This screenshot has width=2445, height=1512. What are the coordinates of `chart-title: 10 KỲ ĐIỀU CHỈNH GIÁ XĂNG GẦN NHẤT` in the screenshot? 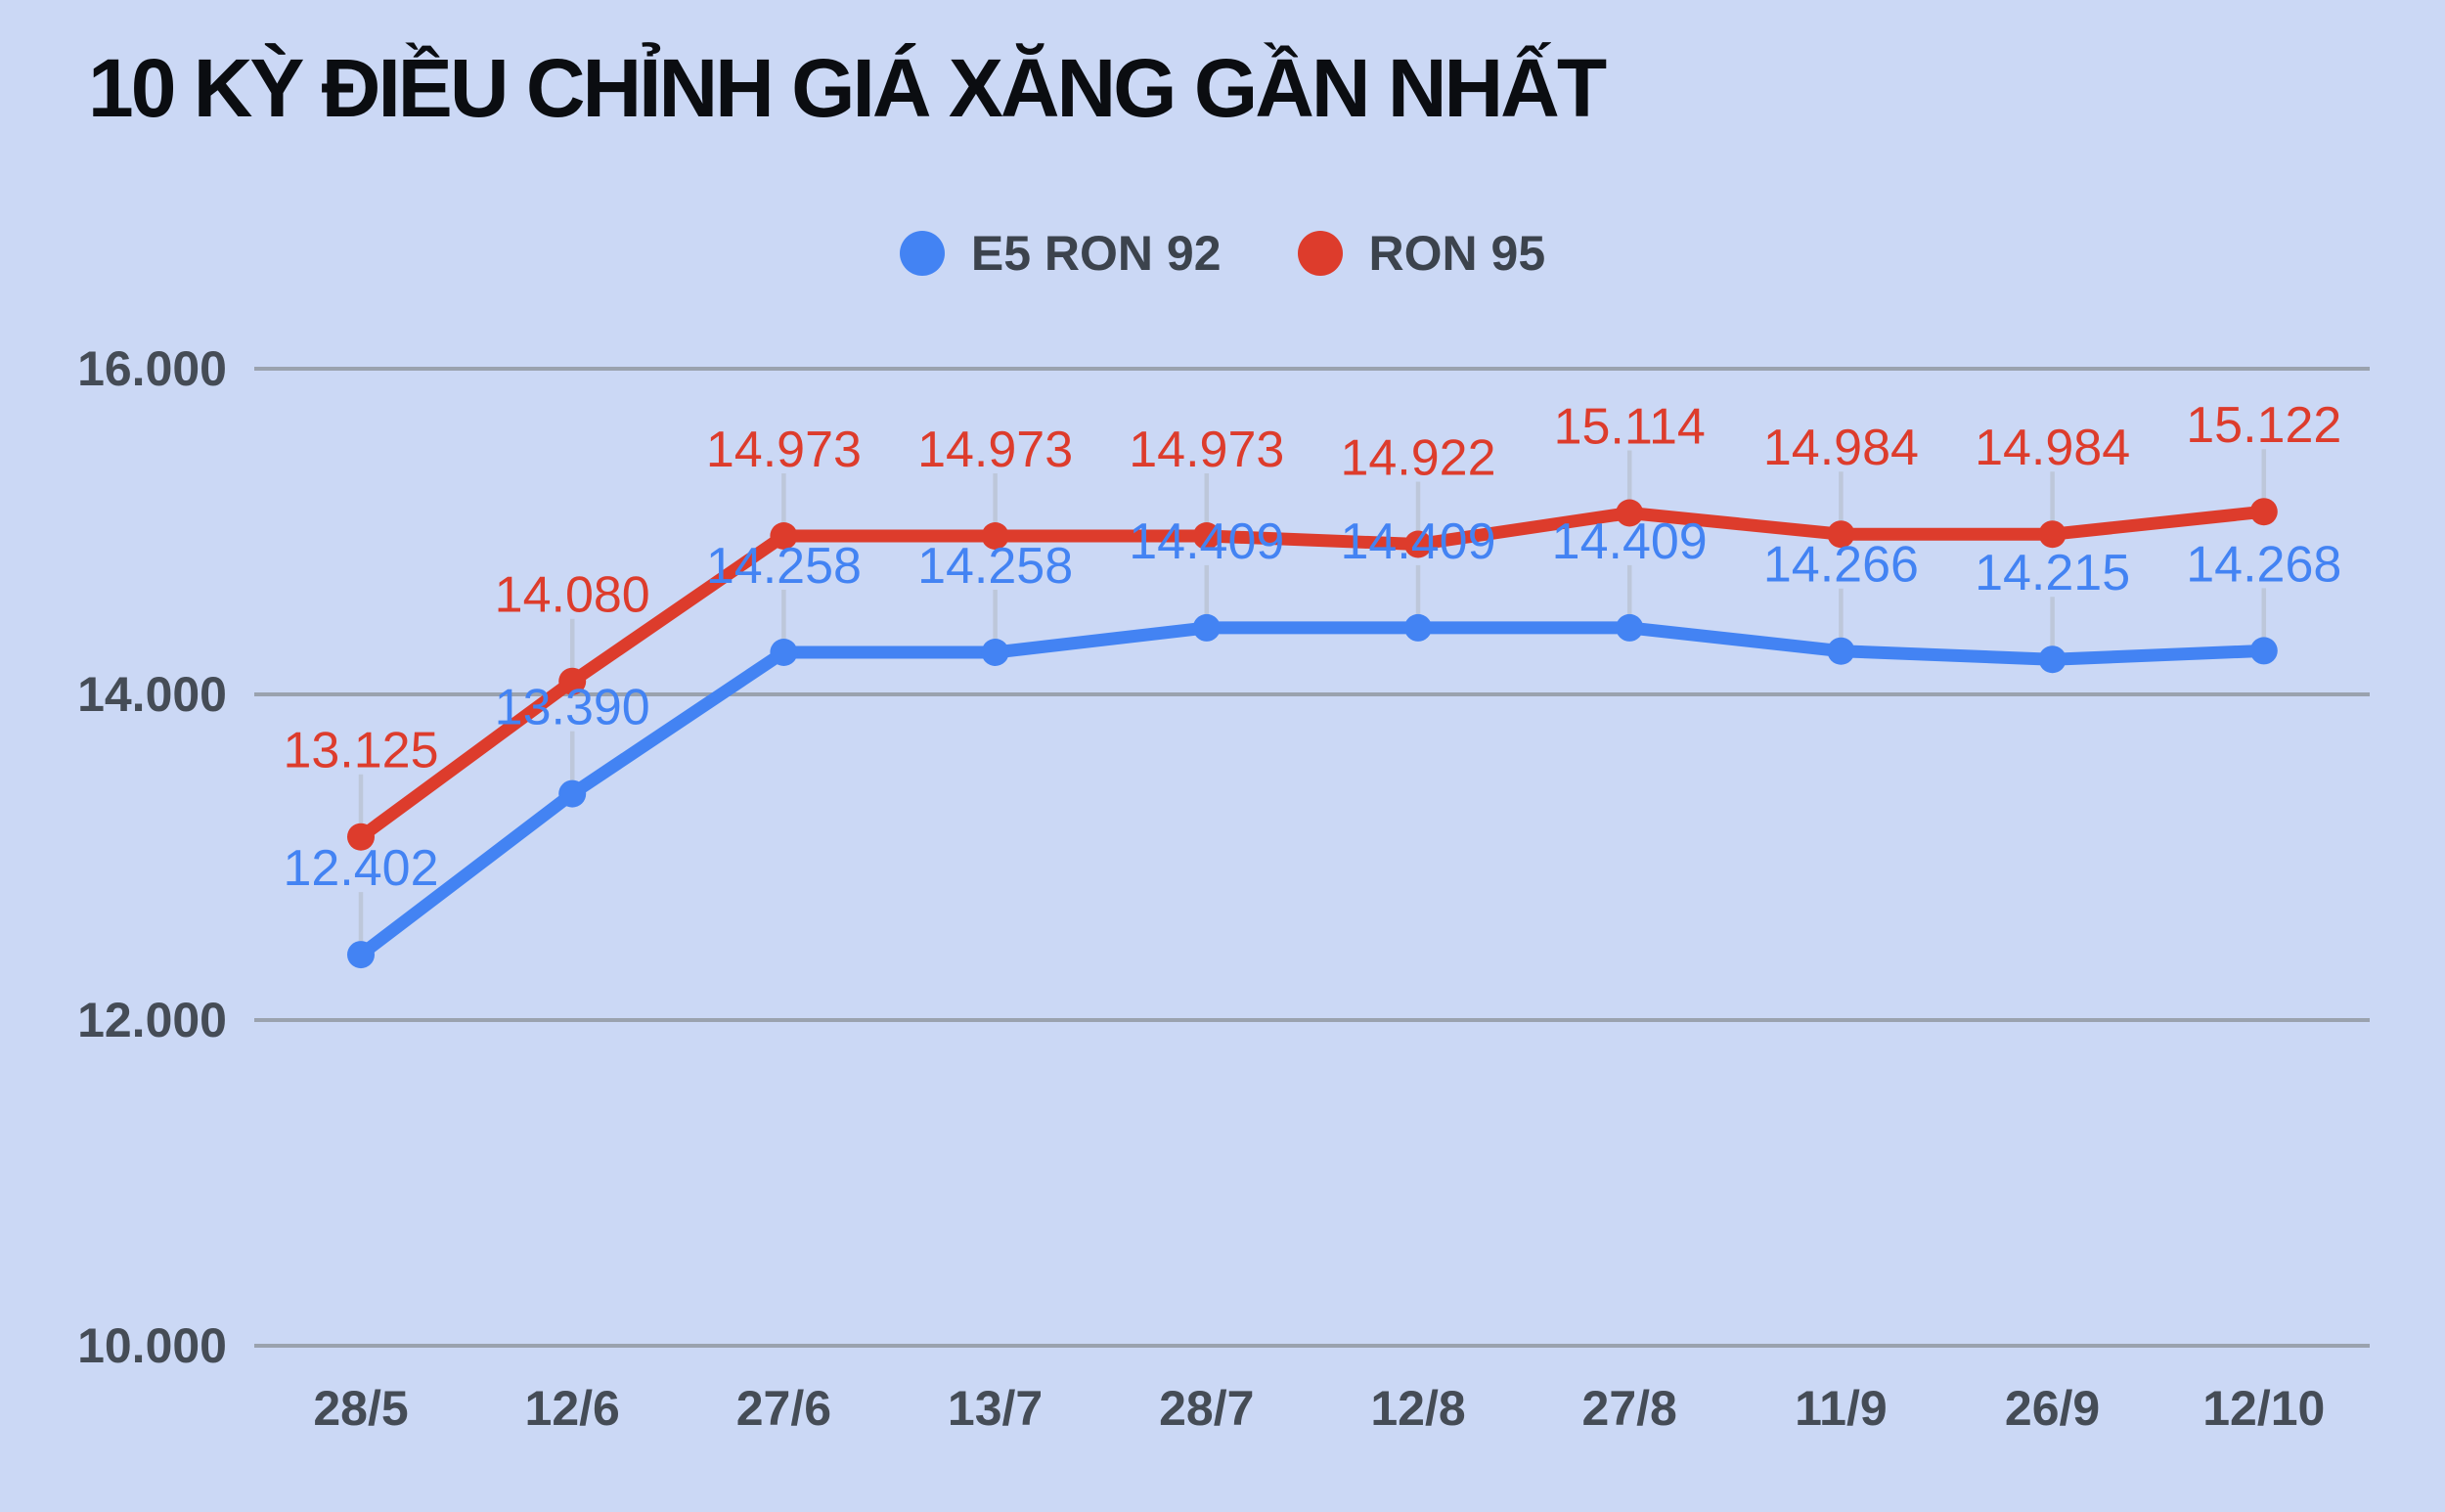 It's located at (847, 88).